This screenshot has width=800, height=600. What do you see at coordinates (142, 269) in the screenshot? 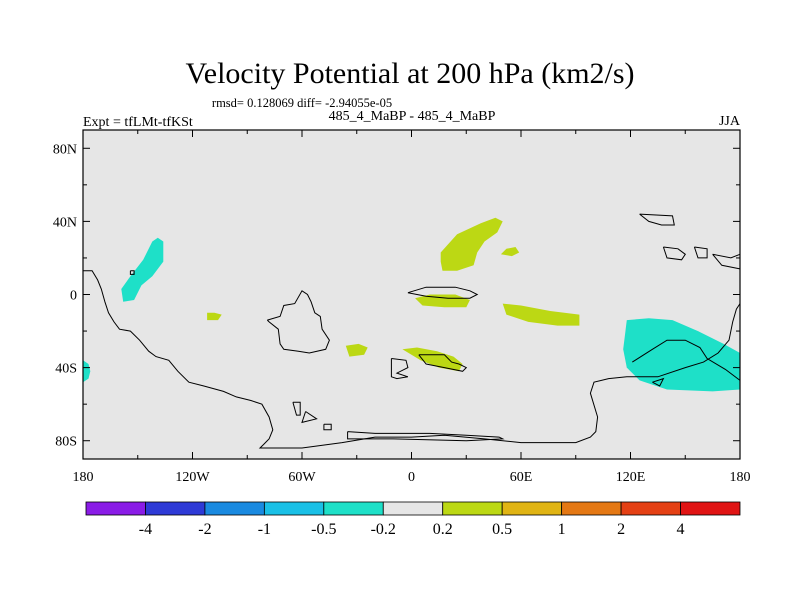
I see `region-north-pacific-neg` at bounding box center [142, 269].